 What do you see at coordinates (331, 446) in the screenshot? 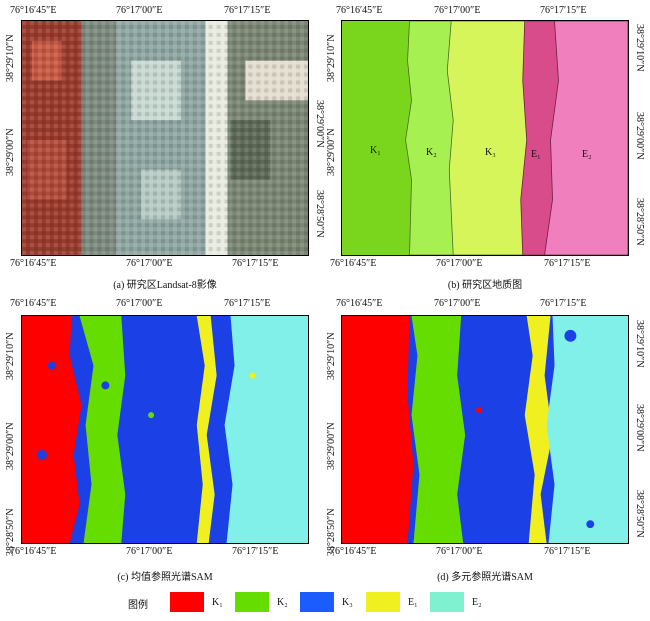
I see `tick-d-left-2: 38°29′00″N` at bounding box center [331, 446].